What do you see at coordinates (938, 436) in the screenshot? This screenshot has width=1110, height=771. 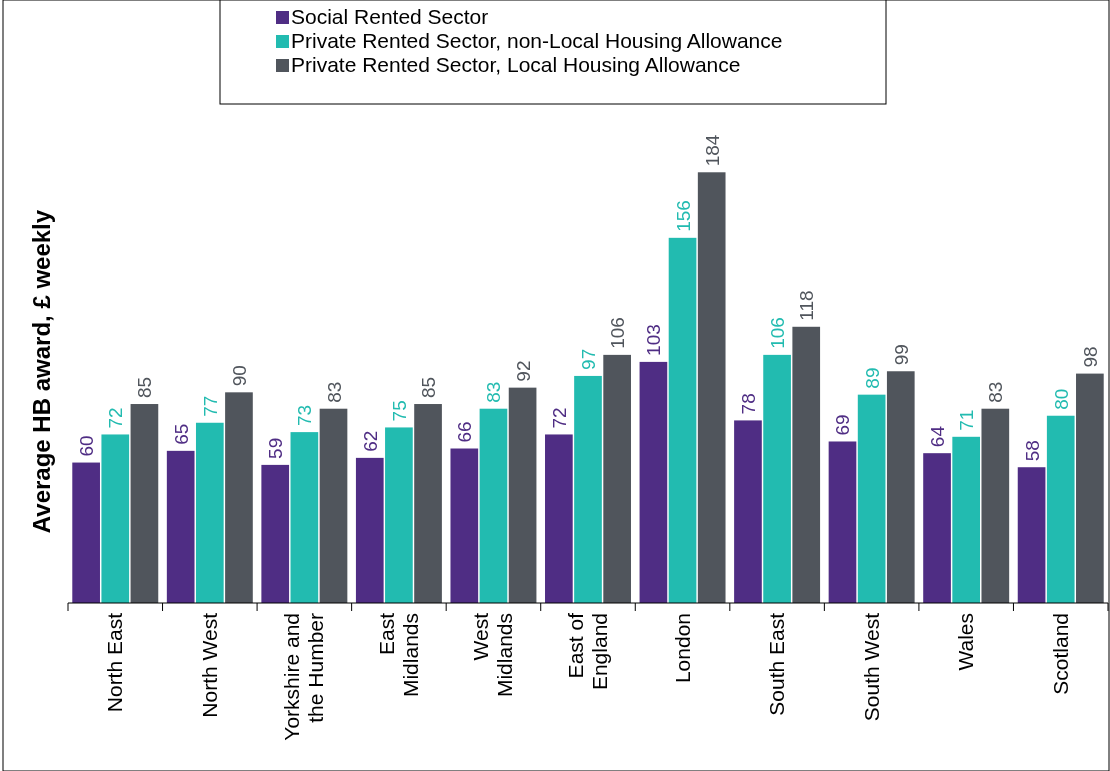 I see `data-label: 64` at bounding box center [938, 436].